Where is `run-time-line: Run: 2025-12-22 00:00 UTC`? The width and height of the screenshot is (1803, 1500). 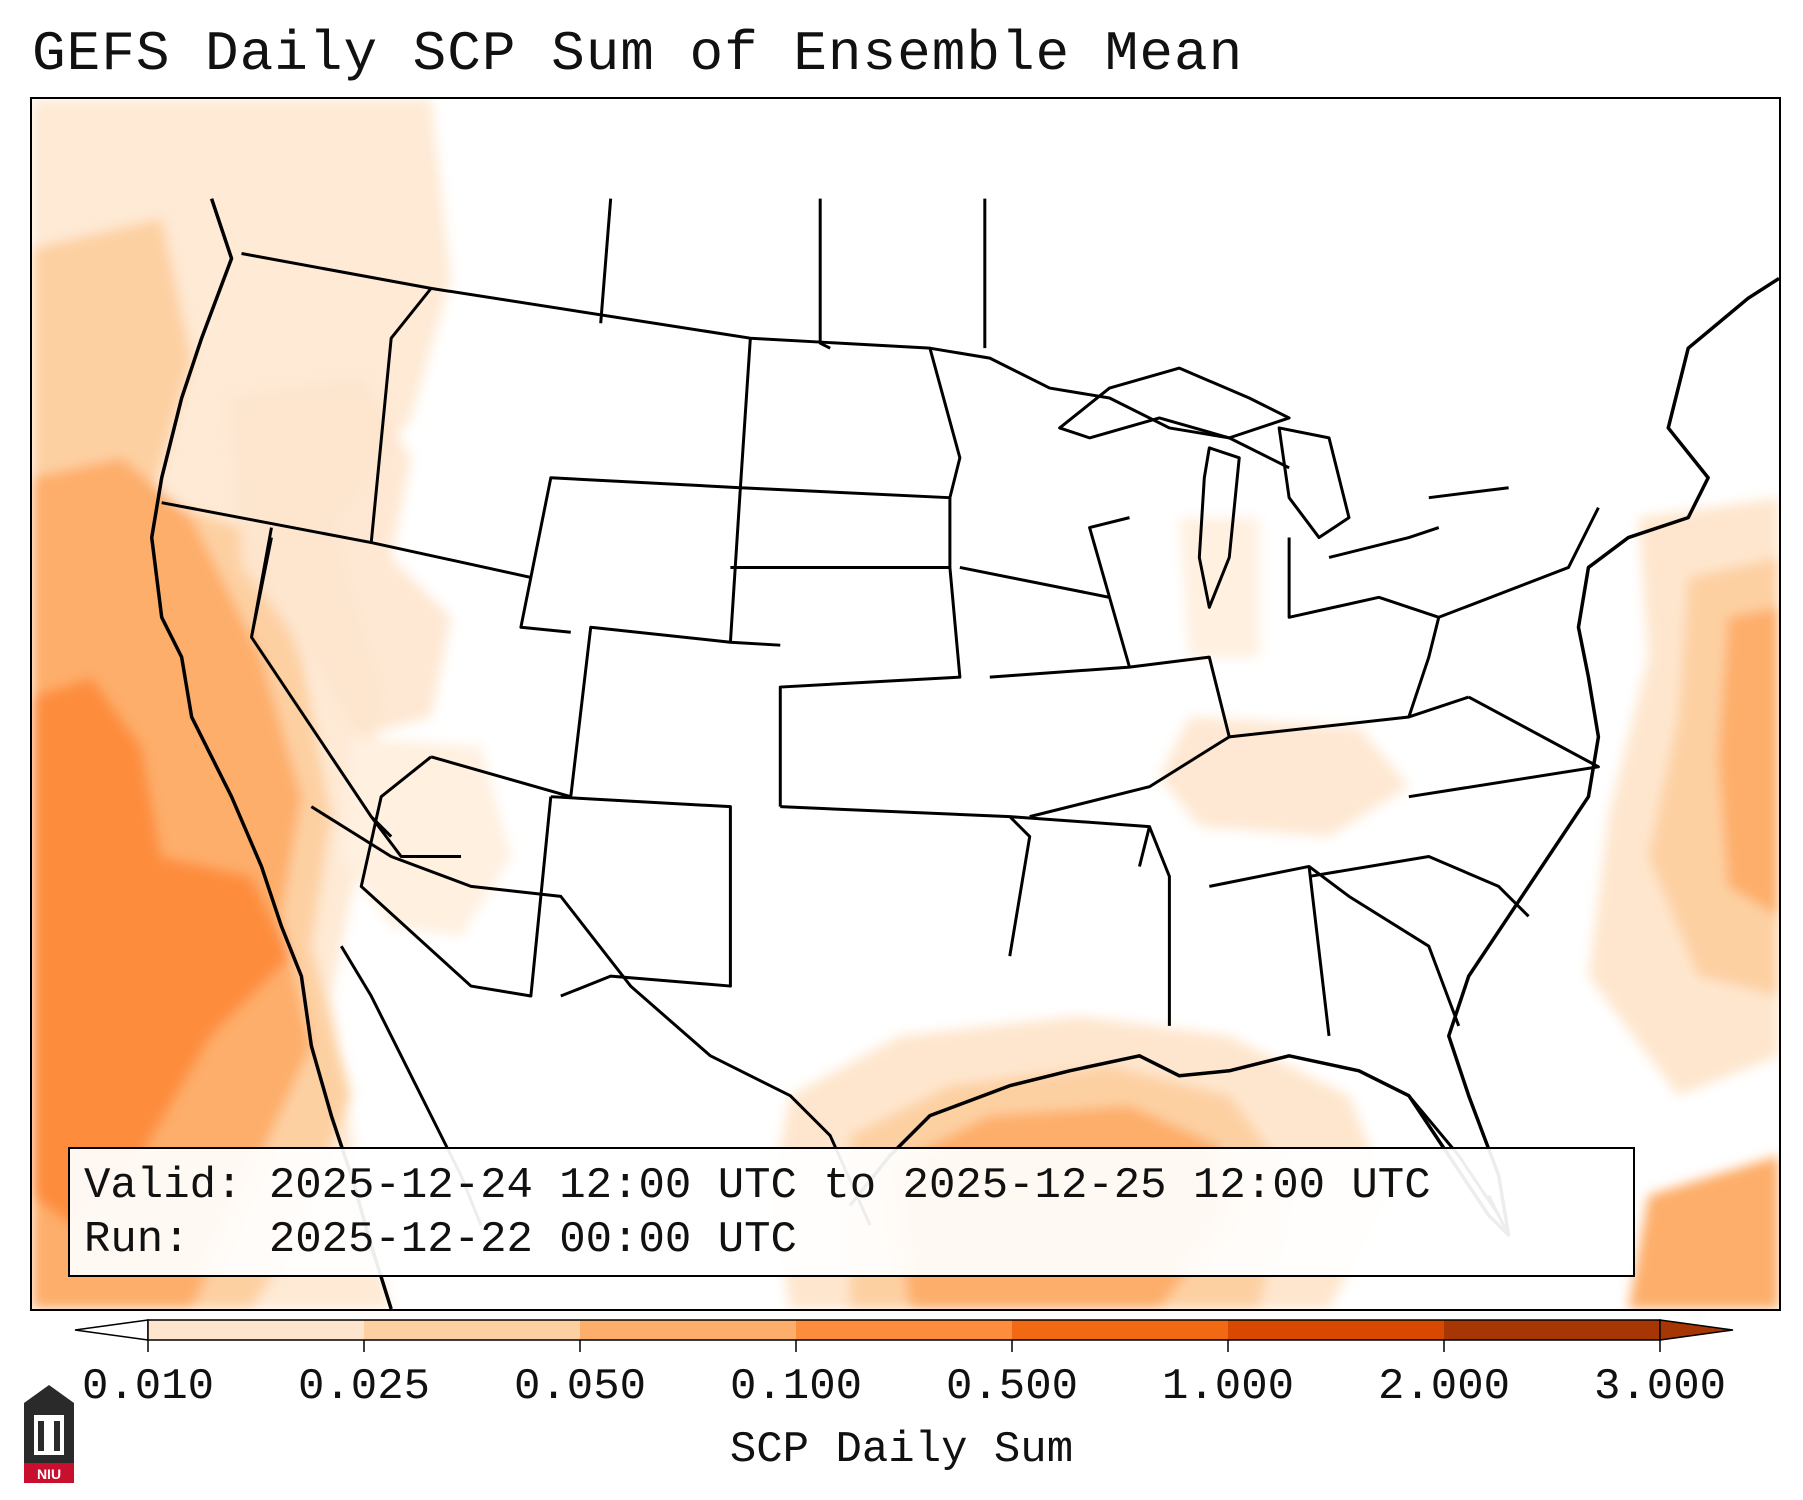
run-time-line: Run: 2025-12-22 00:00 UTC is located at coordinates (440, 1240).